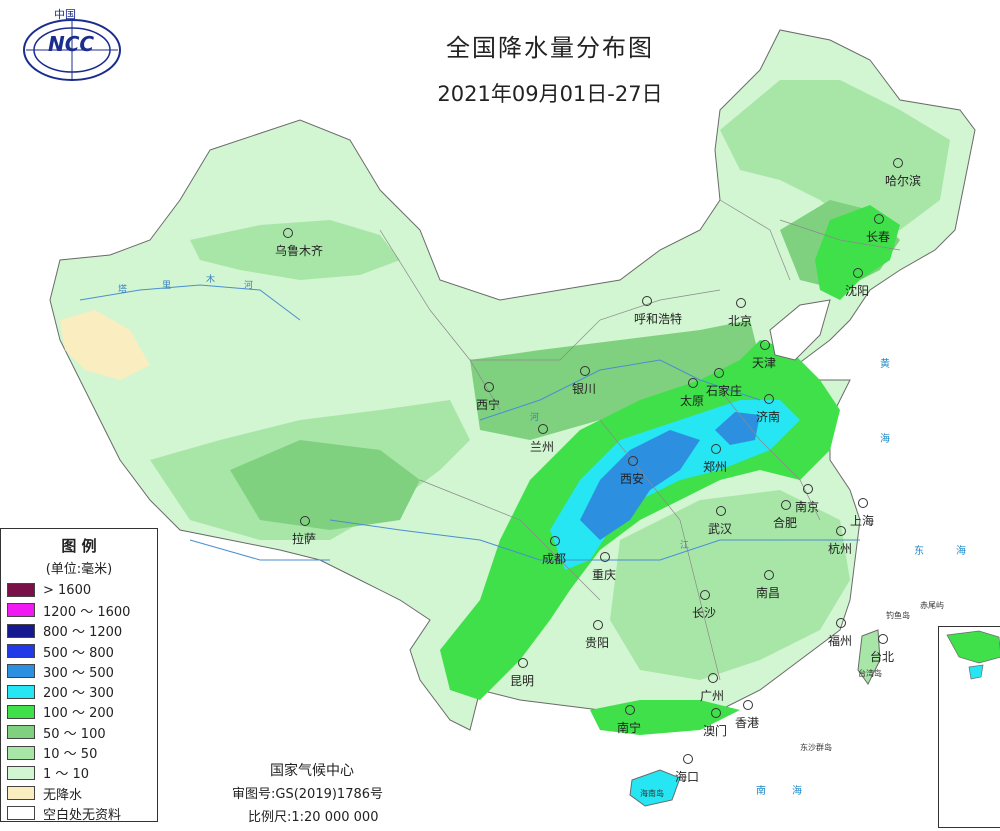 The image size is (1000, 831). What do you see at coordinates (737, 428) in the screenshot?
I see `region-300-500-east` at bounding box center [737, 428].